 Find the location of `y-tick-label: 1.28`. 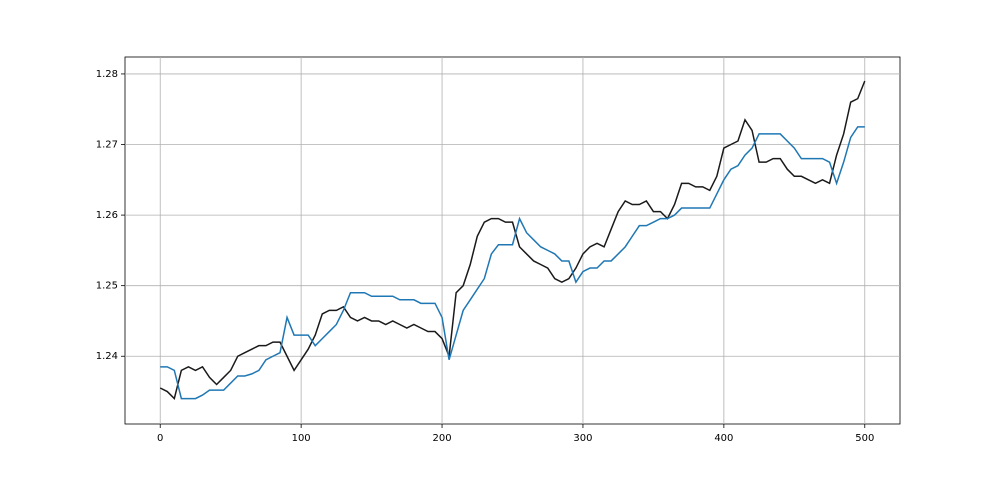

y-tick-label: 1.28 is located at coordinates (107, 74).